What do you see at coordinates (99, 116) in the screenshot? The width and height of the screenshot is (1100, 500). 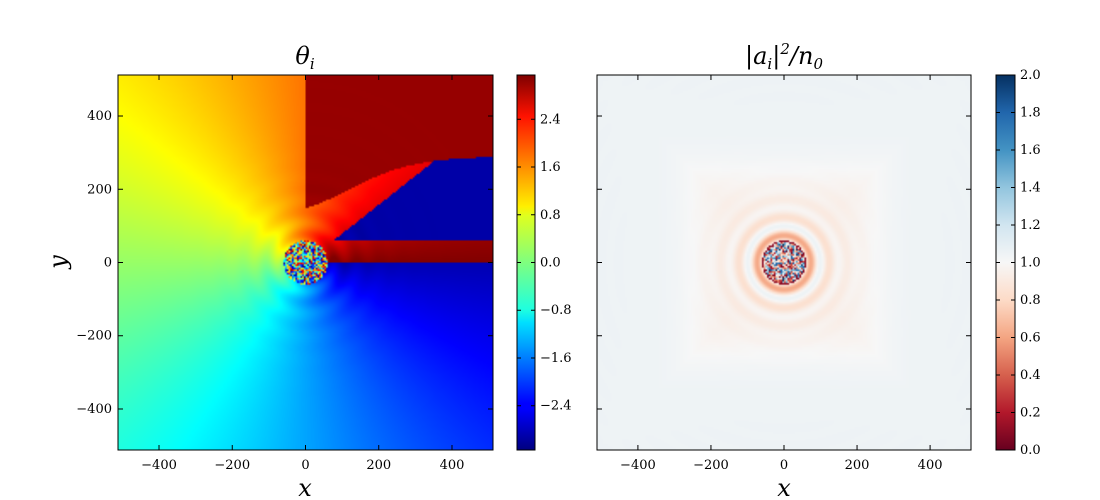 I see `theta-ytick-label: 400` at bounding box center [99, 116].